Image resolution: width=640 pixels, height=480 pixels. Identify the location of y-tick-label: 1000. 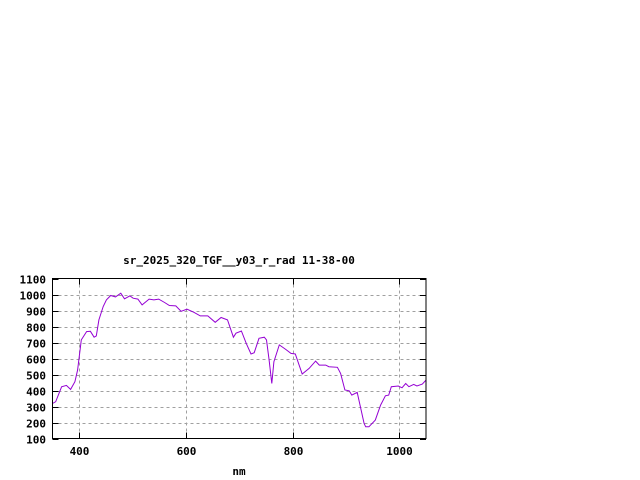
(33, 296).